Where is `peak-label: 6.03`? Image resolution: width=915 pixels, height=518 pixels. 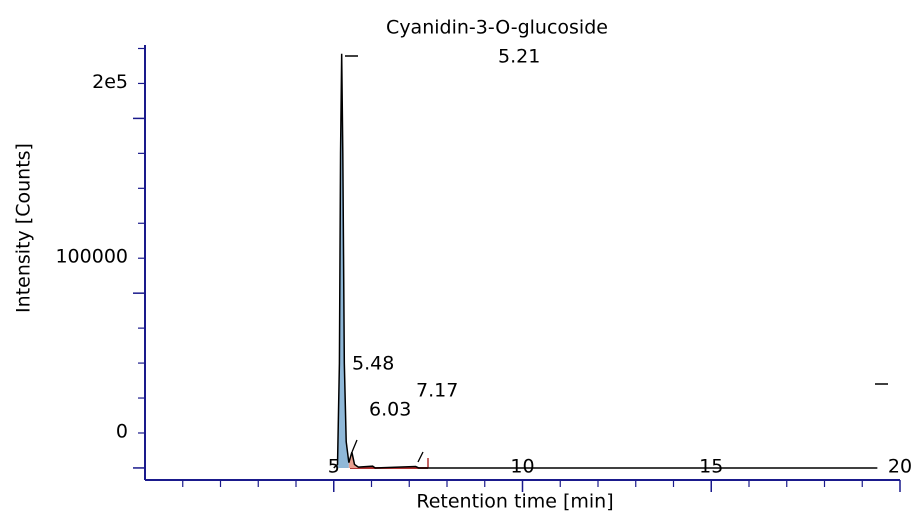
peak-label: 6.03 is located at coordinates (390, 410).